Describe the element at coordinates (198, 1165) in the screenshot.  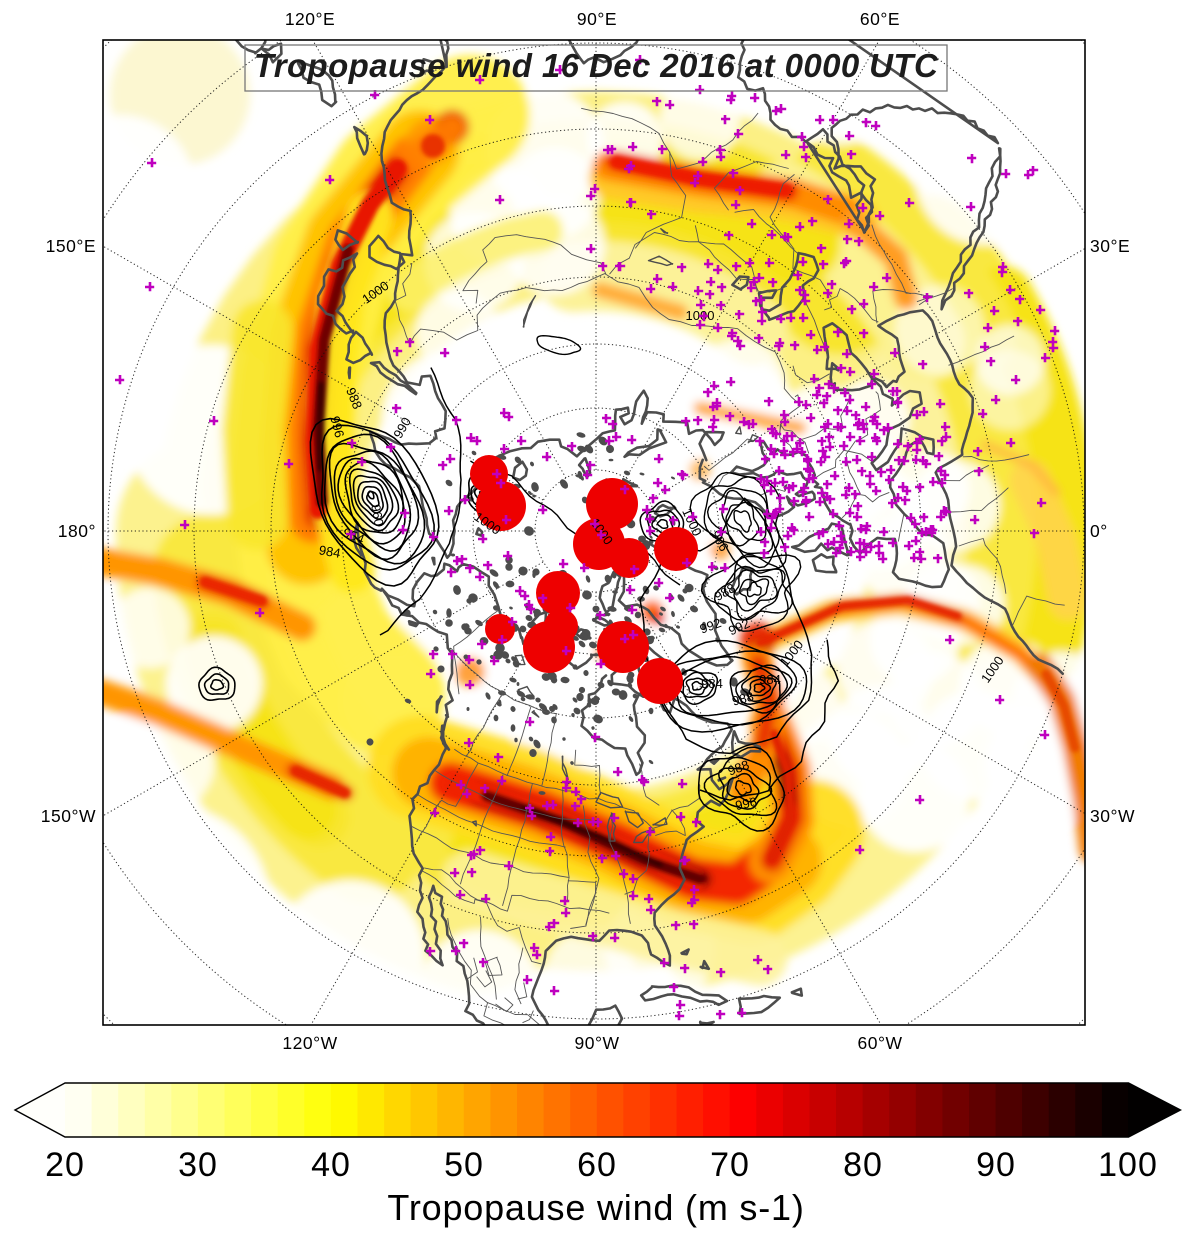
I see `svg-text: 30` at that location.